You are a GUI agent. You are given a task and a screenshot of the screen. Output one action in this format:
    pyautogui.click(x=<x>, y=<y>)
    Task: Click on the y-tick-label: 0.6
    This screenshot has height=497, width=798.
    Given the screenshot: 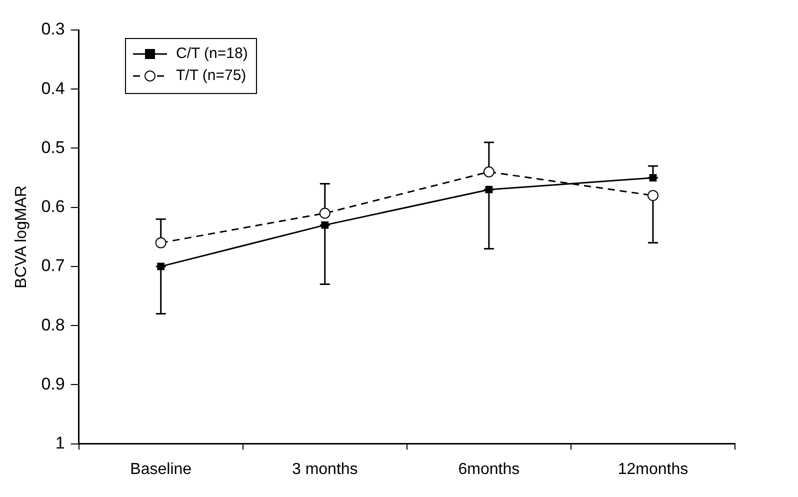 What is the action you would take?
    pyautogui.click(x=53, y=206)
    